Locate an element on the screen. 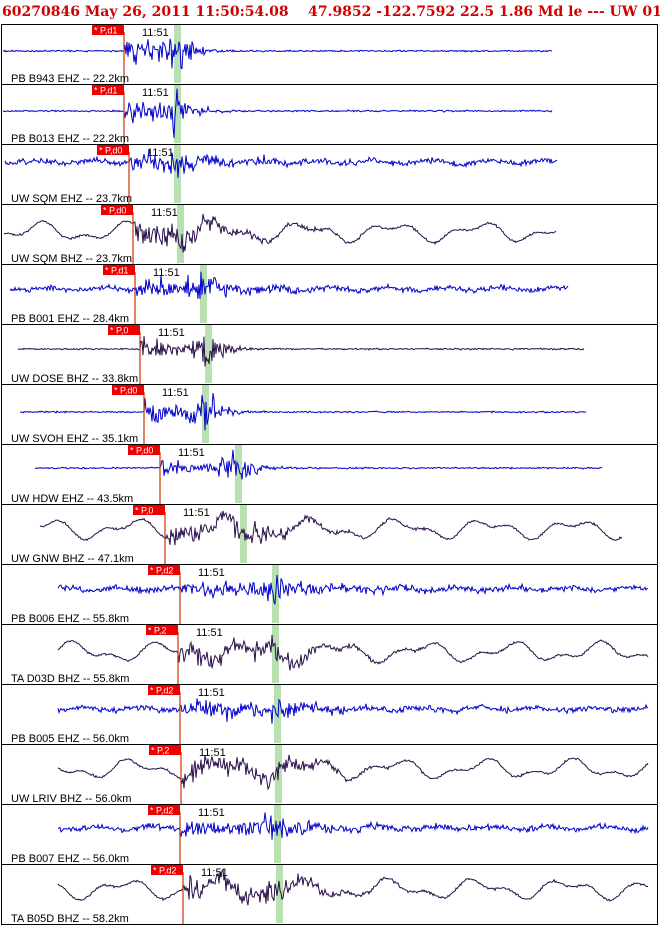  trace-row: * P,d0 11:51 UW SQM EHZ -- 23.7km is located at coordinates (330, 174).